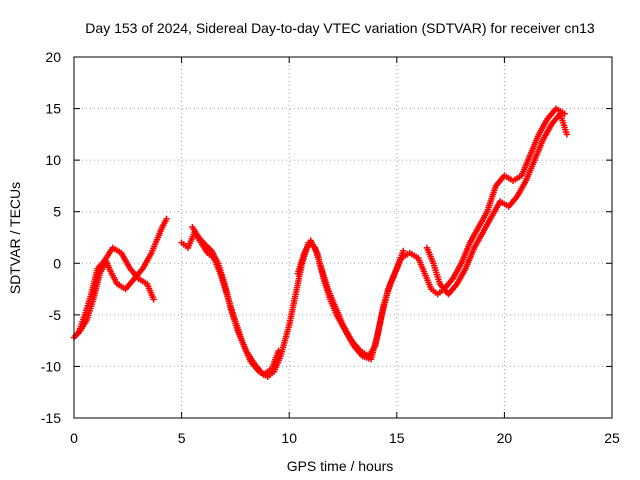  I want to click on y-axis-label: SDTVAR / TECUs, so click(15, 238).